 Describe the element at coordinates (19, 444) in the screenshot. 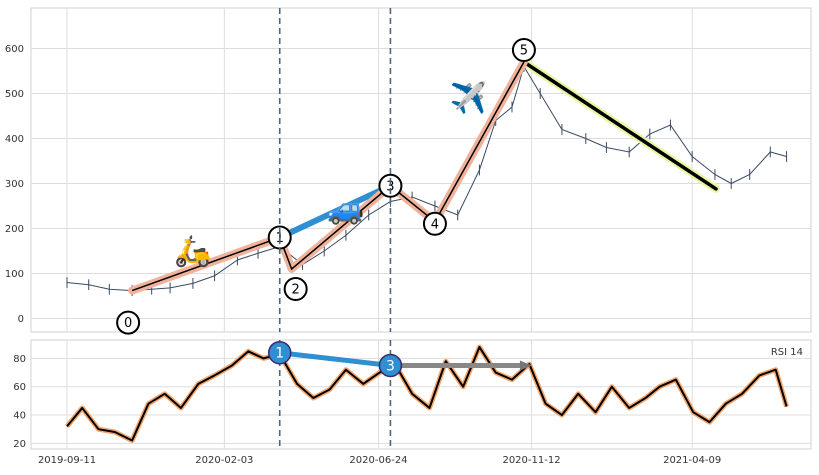

I see `rsi-y-tick-label: 20` at that location.